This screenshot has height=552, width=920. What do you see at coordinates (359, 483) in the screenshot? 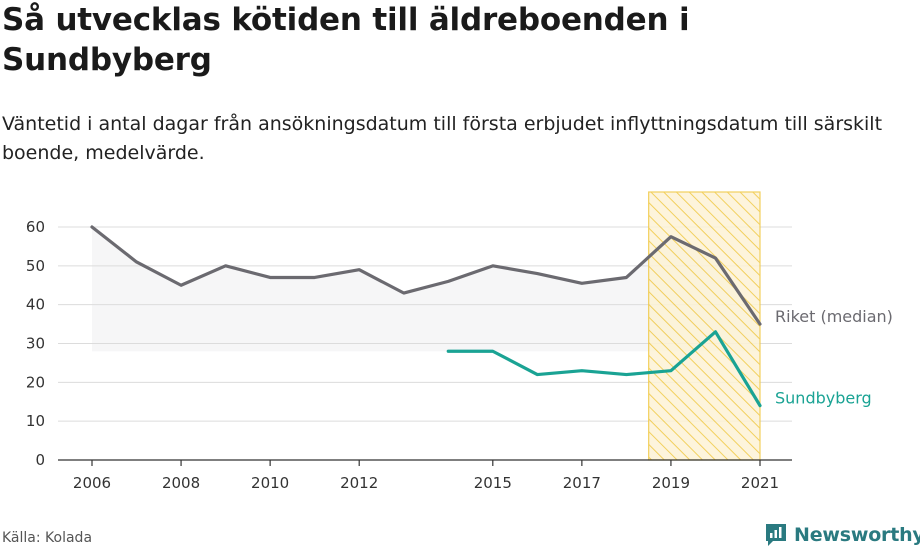
I see `x-tick-label: 2012` at bounding box center [359, 483].